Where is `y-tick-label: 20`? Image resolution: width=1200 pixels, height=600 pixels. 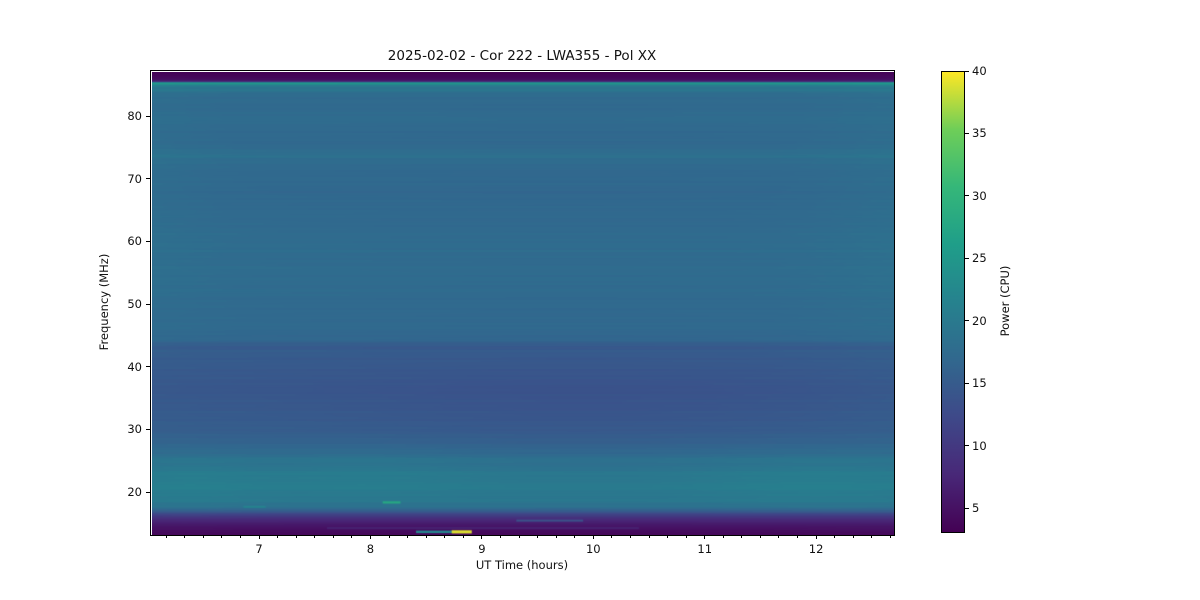 y-tick-label: 20 is located at coordinates (134, 492).